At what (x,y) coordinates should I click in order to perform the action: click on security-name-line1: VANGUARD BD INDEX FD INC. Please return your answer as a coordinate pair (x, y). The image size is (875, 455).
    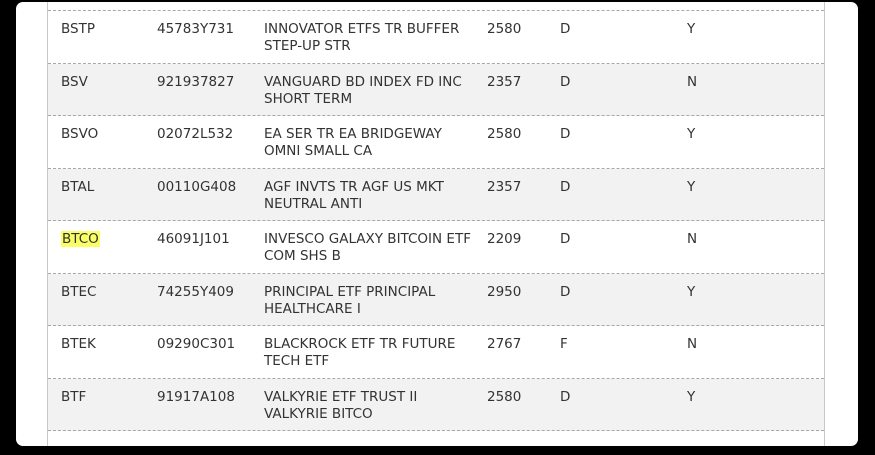
    Looking at the image, I should click on (363, 81).